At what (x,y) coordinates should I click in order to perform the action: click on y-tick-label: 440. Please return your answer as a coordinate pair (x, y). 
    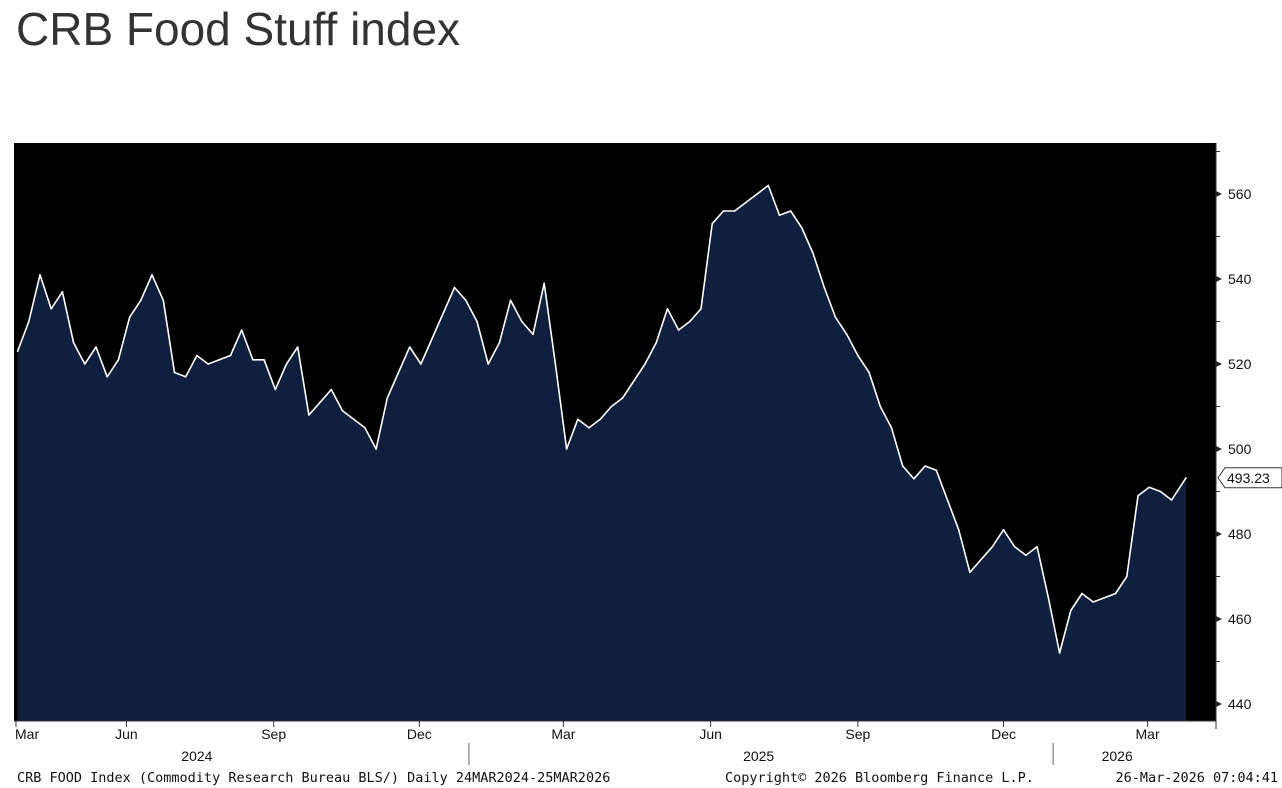
    Looking at the image, I should click on (1240, 704).